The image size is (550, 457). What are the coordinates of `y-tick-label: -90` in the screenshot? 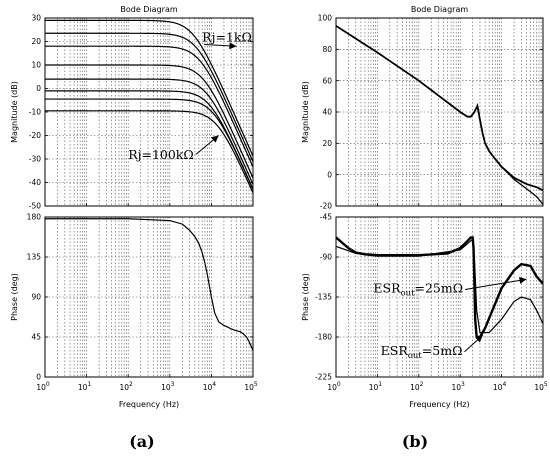 It's located at (326, 257).